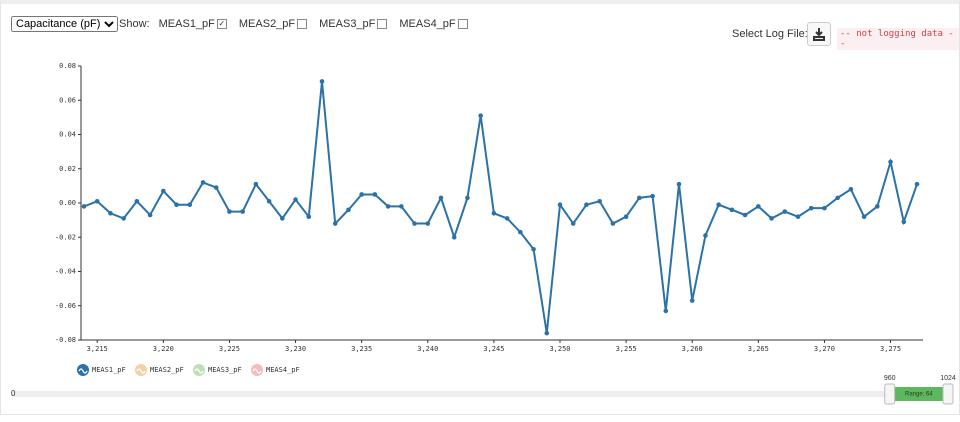 This screenshot has height=422, width=960. I want to click on y-tick-label: -0.02, so click(65, 237).